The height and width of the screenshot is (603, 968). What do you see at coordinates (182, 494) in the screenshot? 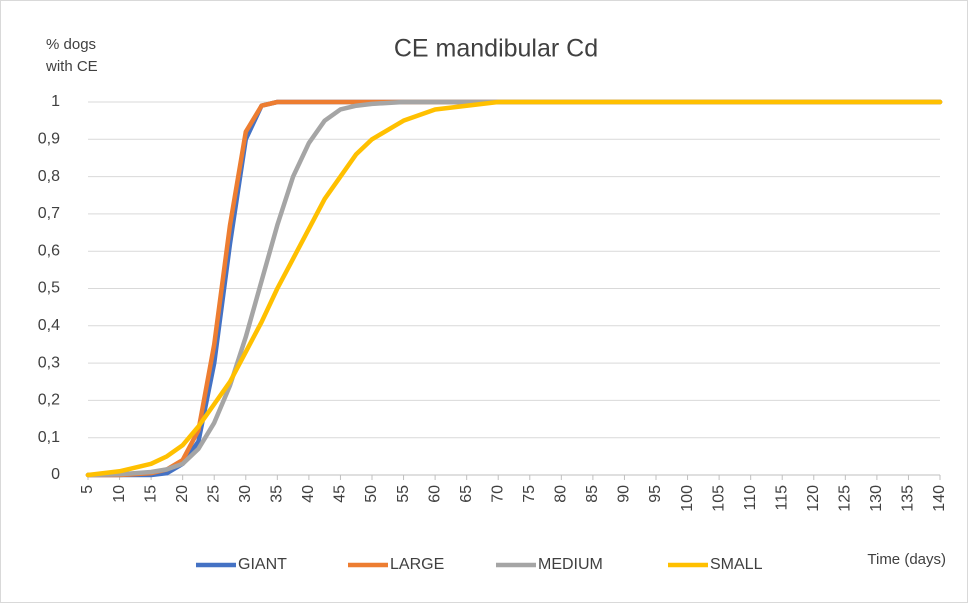
I see `x-tick-label: 20` at bounding box center [182, 494].